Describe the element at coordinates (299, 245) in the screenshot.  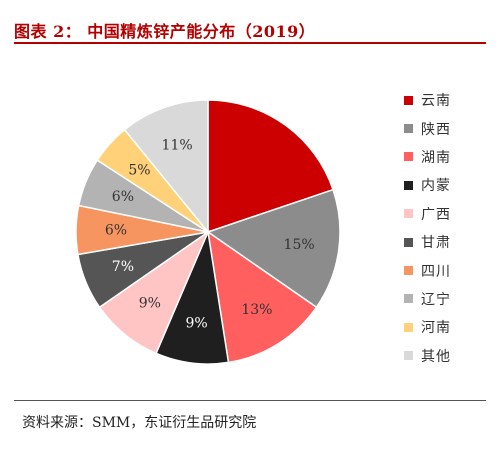
I see `pie-data-label-2: 15%` at that location.